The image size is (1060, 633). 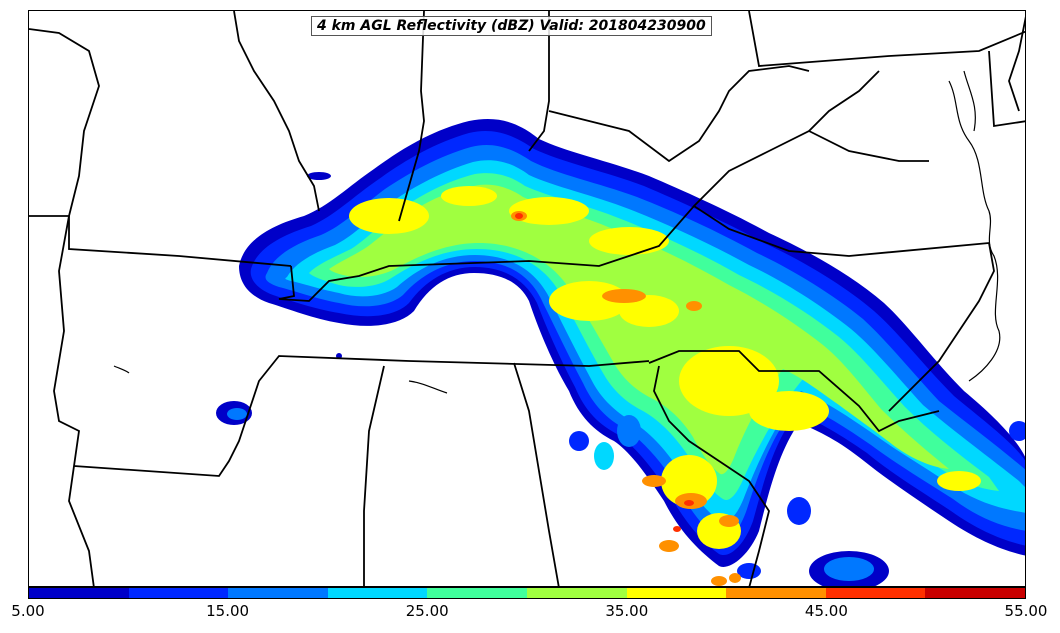 I want to click on colorbar-tick-label: 35.00, so click(x=627, y=611).